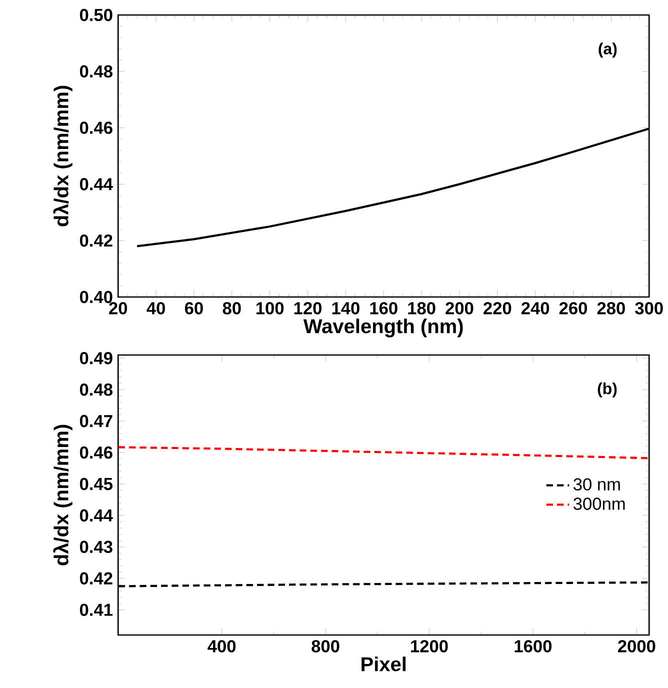 The height and width of the screenshot is (688, 668). Describe the element at coordinates (231, 308) in the screenshot. I see `x-tick-label: 80` at that location.